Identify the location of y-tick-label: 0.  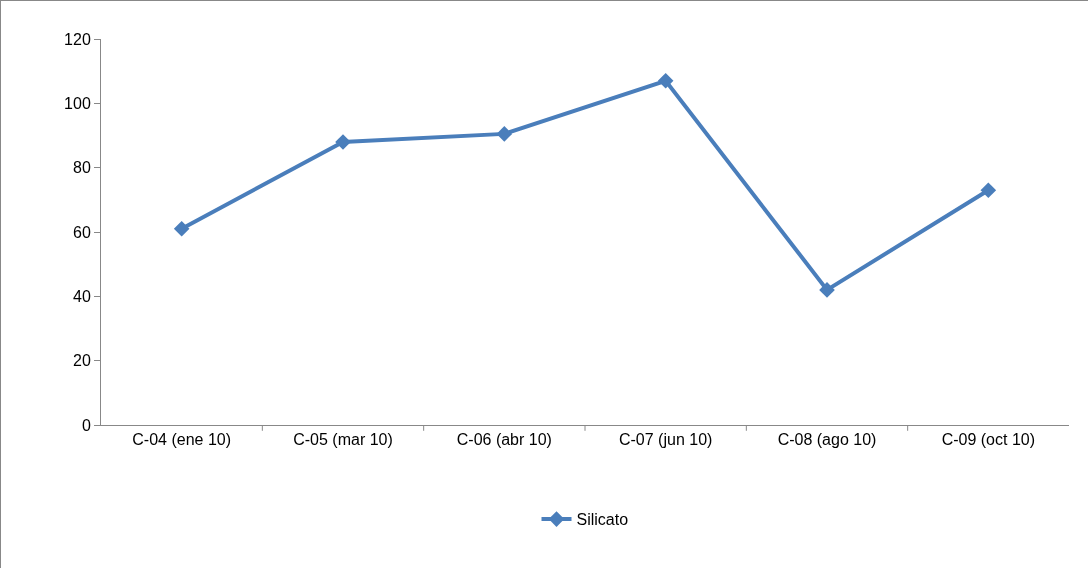
(86, 425).